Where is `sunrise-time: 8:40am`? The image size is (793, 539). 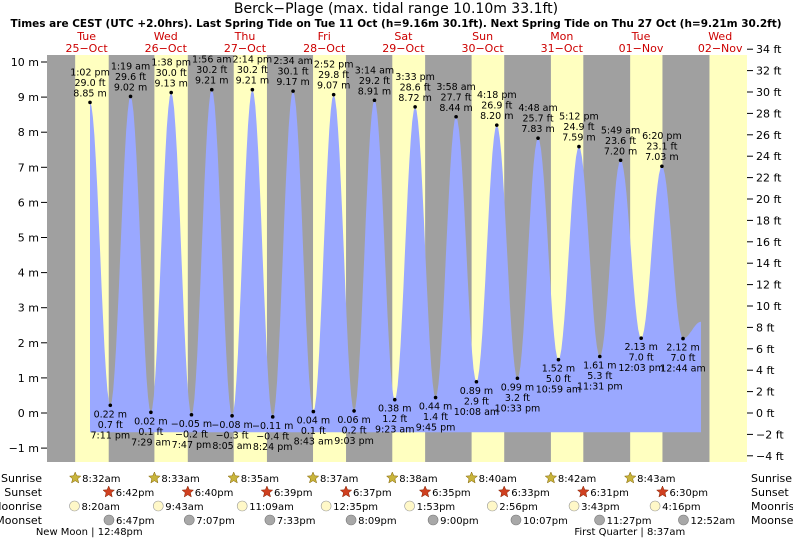
sunrise-time: 8:40am is located at coordinates (498, 479).